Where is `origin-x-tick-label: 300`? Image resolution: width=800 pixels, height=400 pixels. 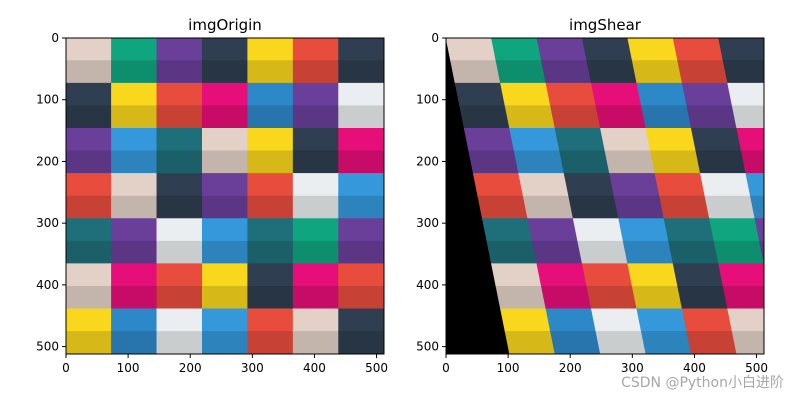
origin-x-tick-label: 300 is located at coordinates (252, 368).